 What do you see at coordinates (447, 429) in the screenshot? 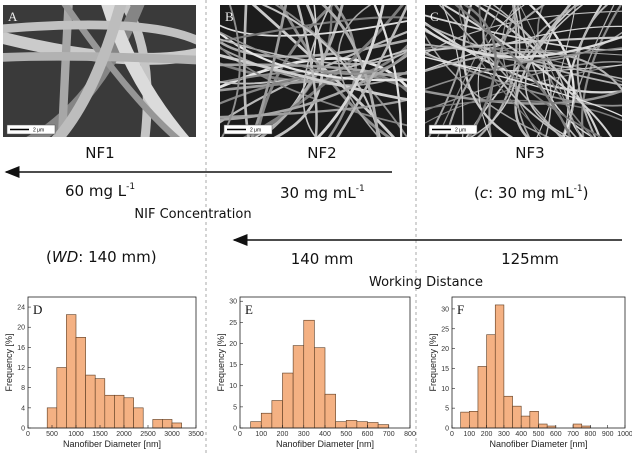
I see `y-tick-label: 0` at bounding box center [447, 429].